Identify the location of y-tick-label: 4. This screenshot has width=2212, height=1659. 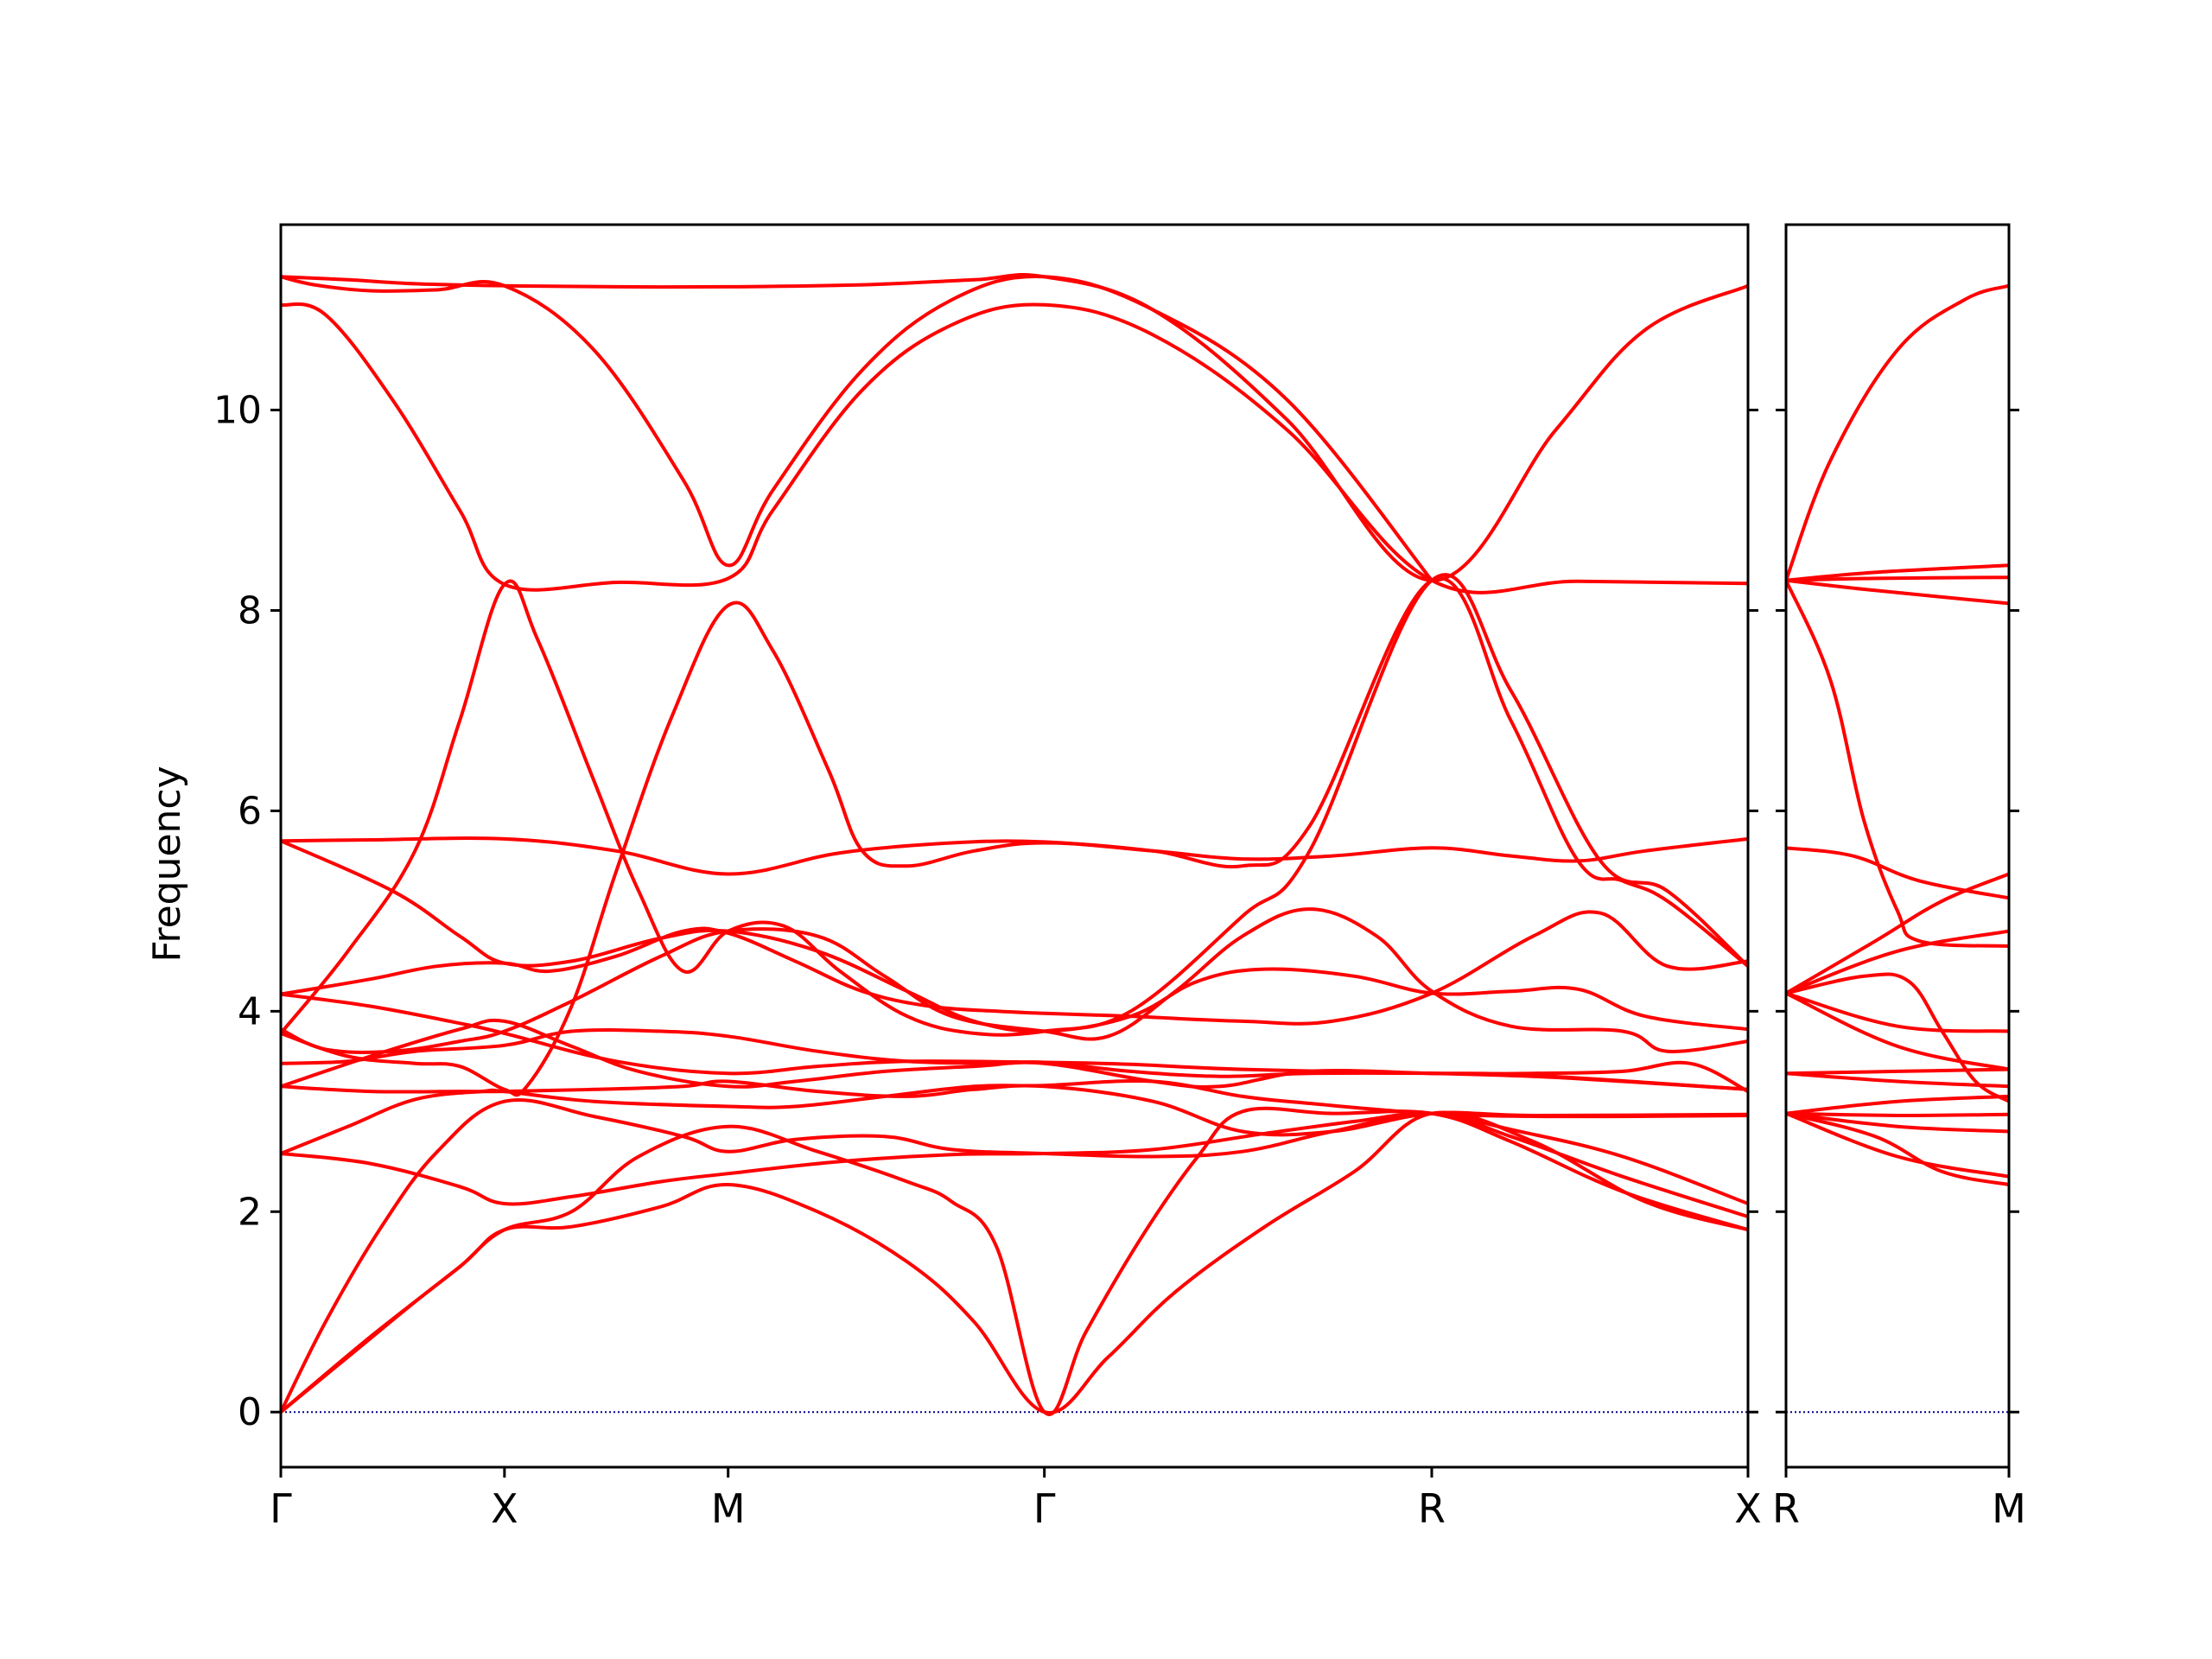
(250, 1011).